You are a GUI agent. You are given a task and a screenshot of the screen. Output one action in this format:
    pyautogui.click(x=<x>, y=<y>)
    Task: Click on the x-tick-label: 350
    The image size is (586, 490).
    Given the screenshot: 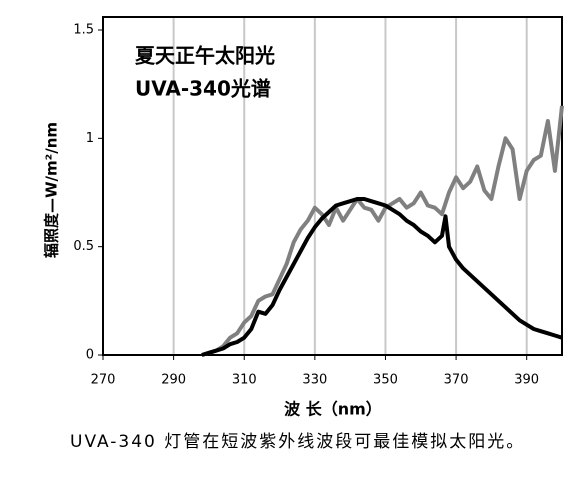 What is the action you would take?
    pyautogui.click(x=385, y=380)
    